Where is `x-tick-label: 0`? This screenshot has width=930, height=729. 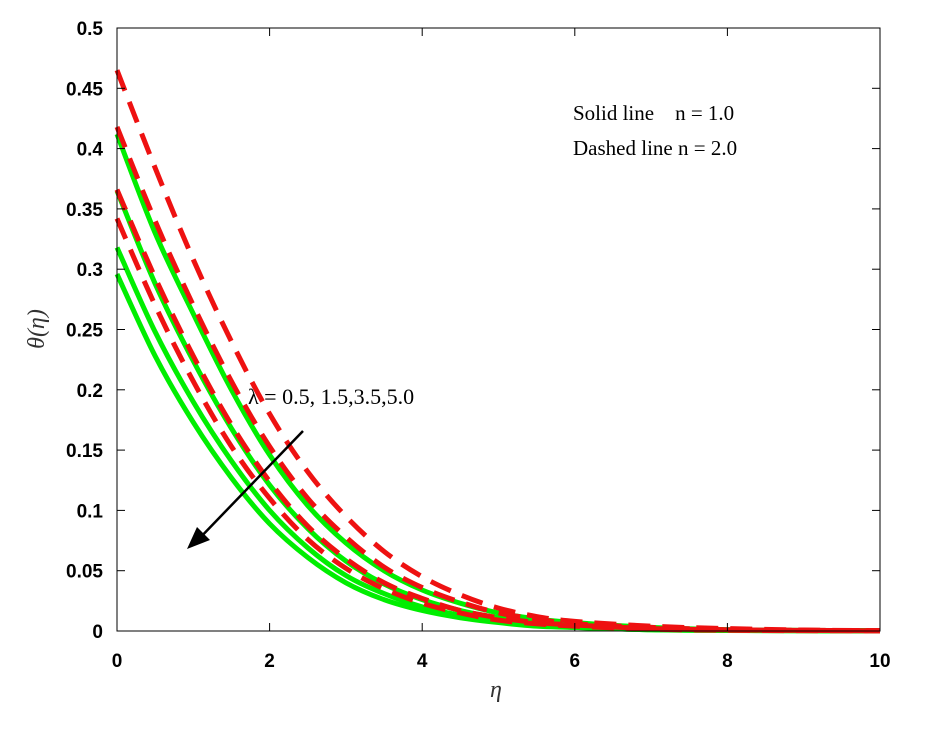
x-tick-label: 0 is located at coordinates (117, 661).